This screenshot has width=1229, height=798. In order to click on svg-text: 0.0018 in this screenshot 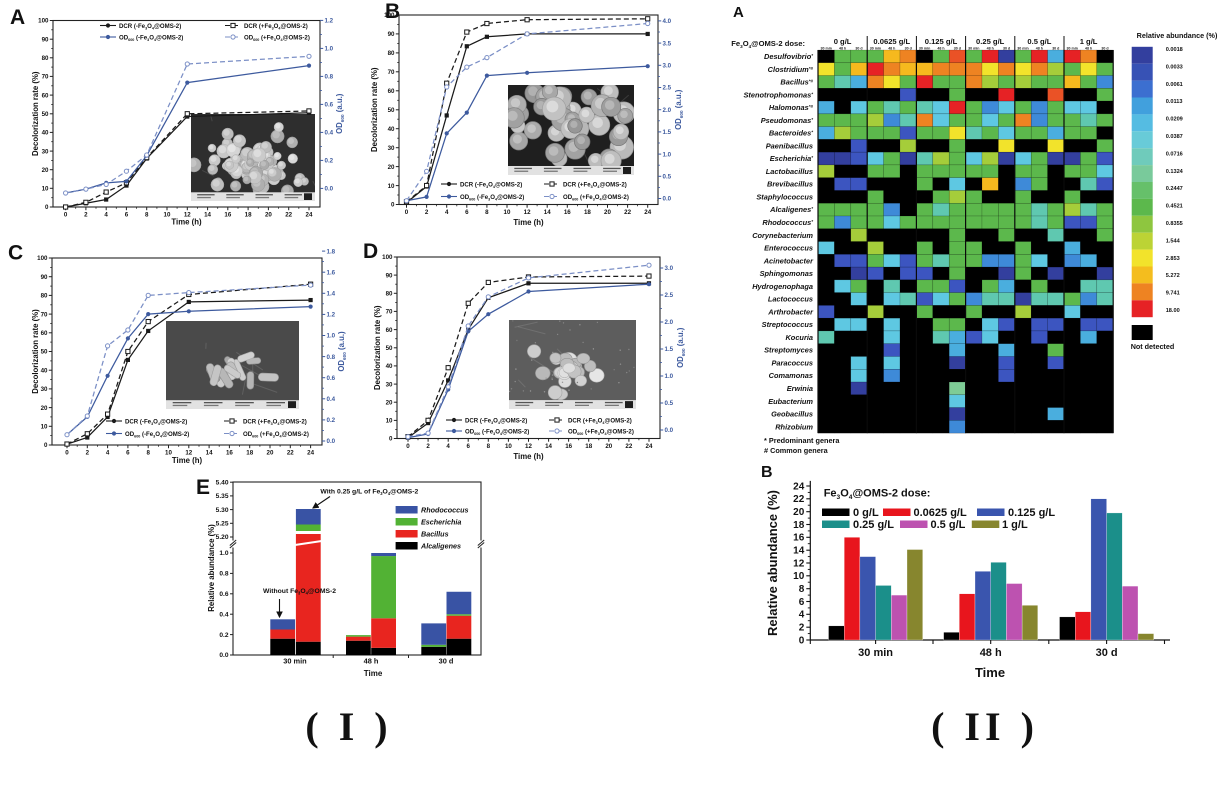, I will do `click(1174, 50)`.